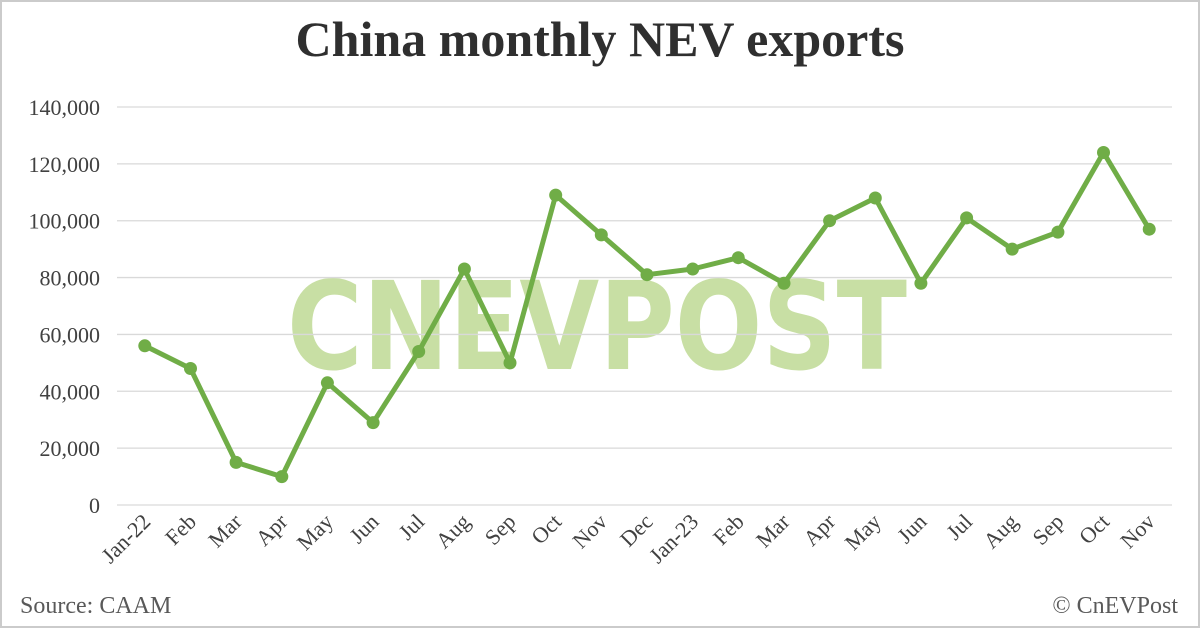 The image size is (1200, 628). What do you see at coordinates (125, 538) in the screenshot?
I see `x-tick-label: Jan-22` at bounding box center [125, 538].